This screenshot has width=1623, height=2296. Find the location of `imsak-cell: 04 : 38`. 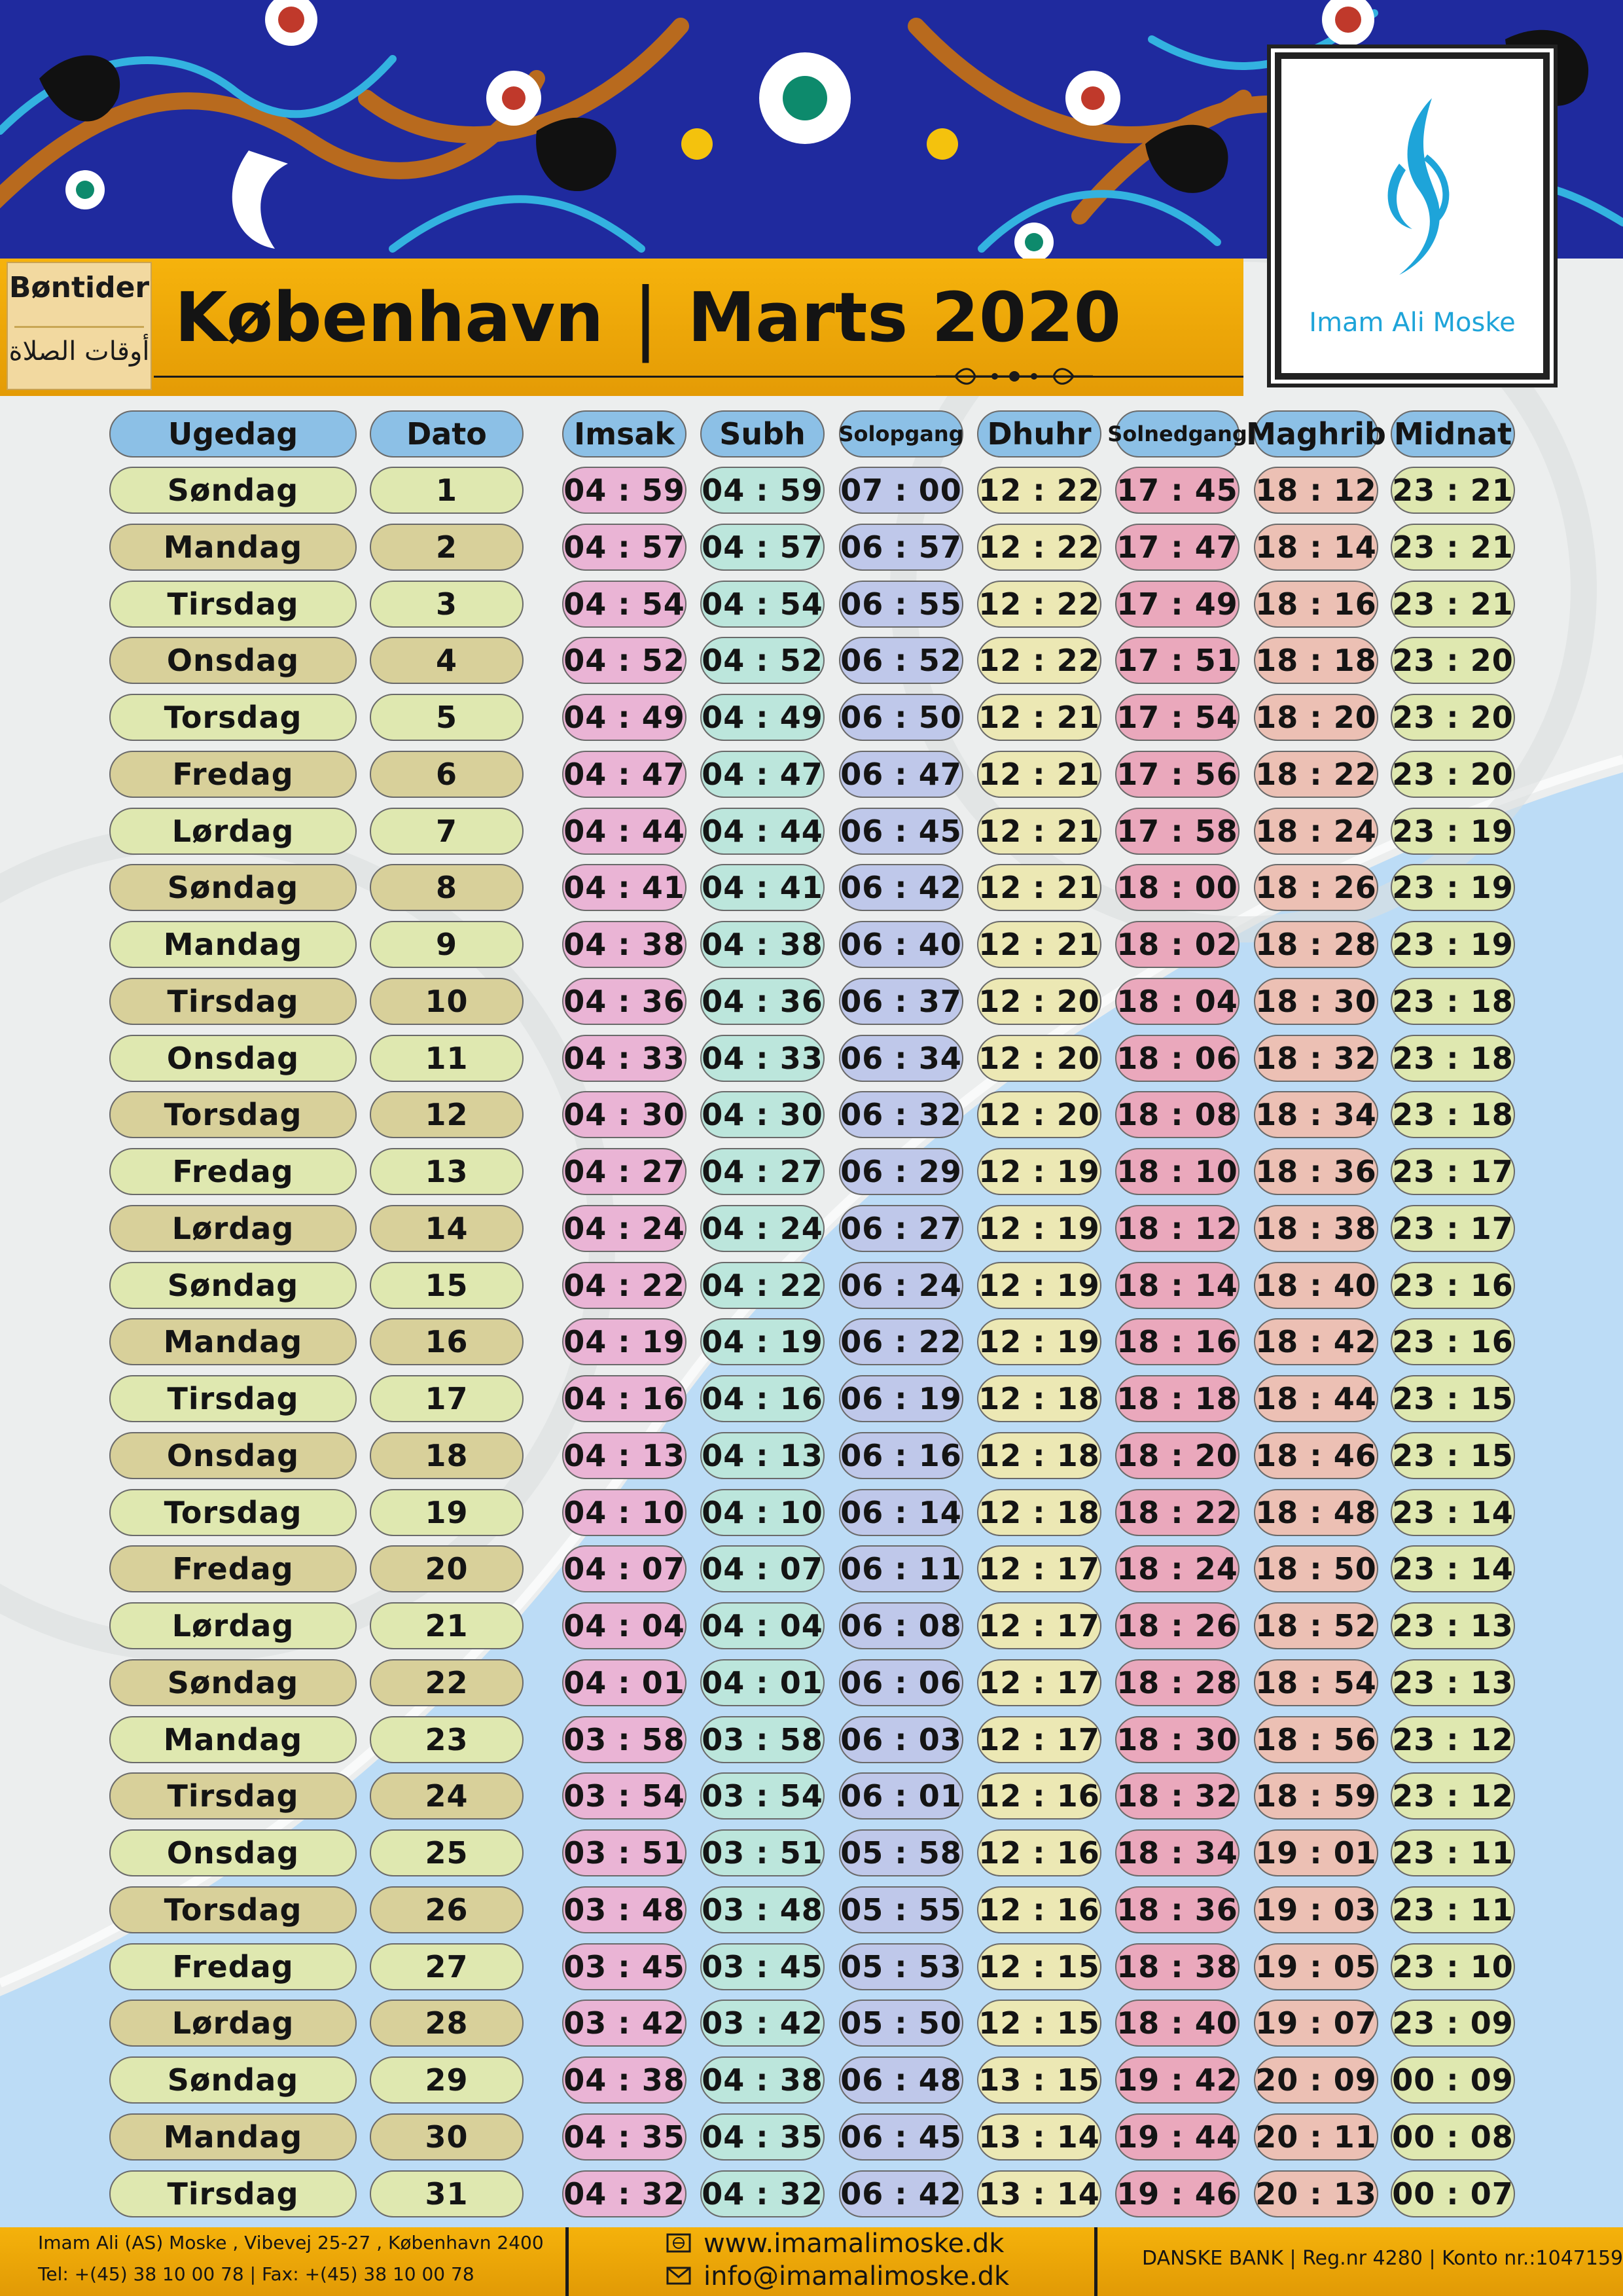

imsak-cell: 04 : 38 is located at coordinates (624, 945).